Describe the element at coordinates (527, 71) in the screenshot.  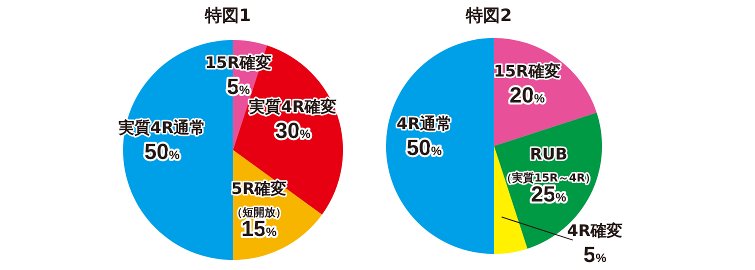
I see `slice-label: 15R確変` at that location.